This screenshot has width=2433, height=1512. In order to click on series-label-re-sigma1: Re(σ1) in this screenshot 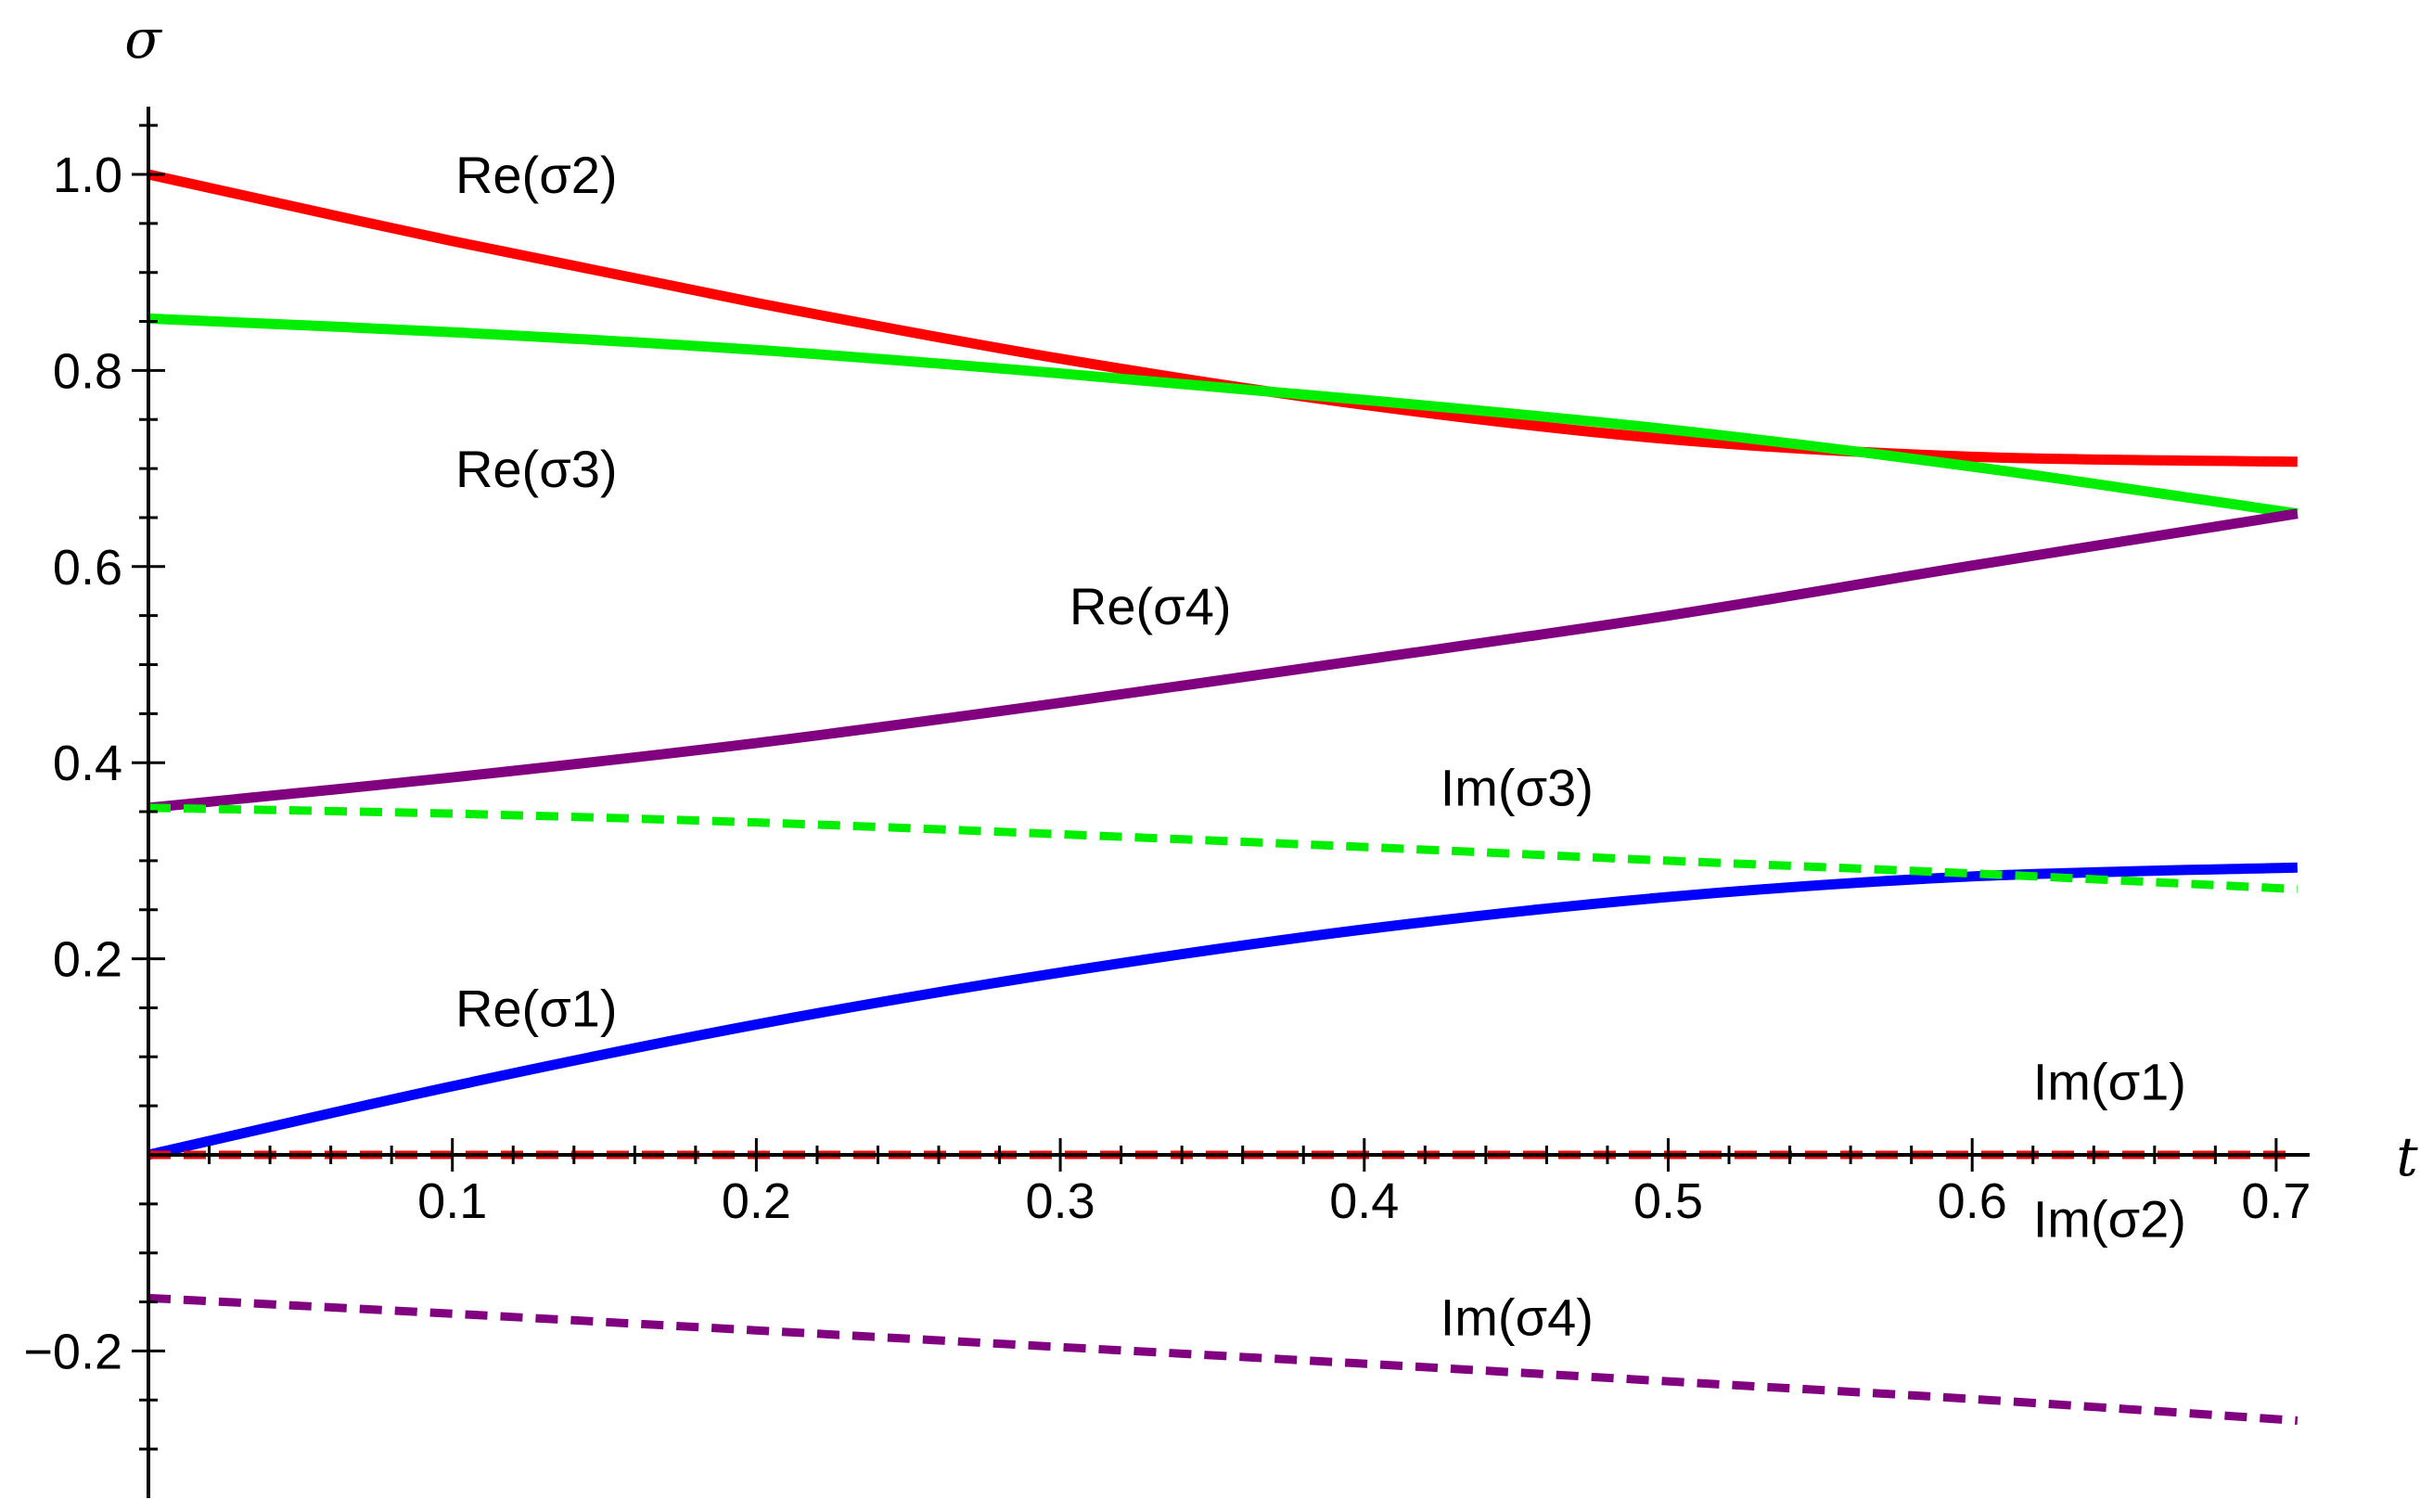, I will do `click(536, 1008)`.